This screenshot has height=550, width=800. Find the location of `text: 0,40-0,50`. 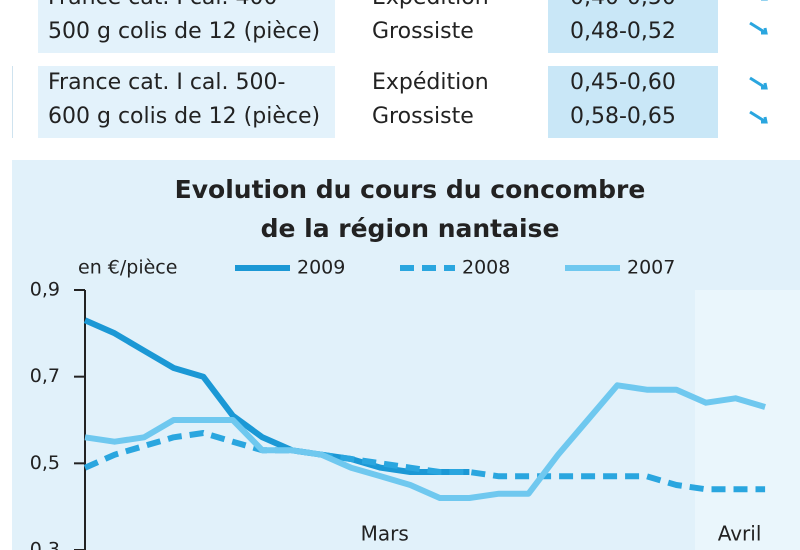

text: 0,40-0,50 is located at coordinates (644, 7).